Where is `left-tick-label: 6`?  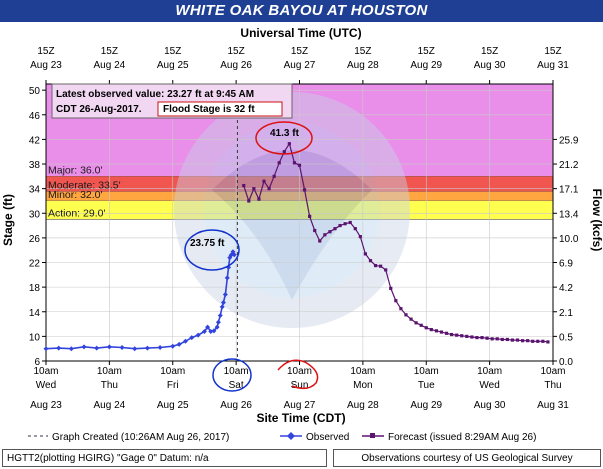 left-tick-label: 6 is located at coordinates (37, 362).